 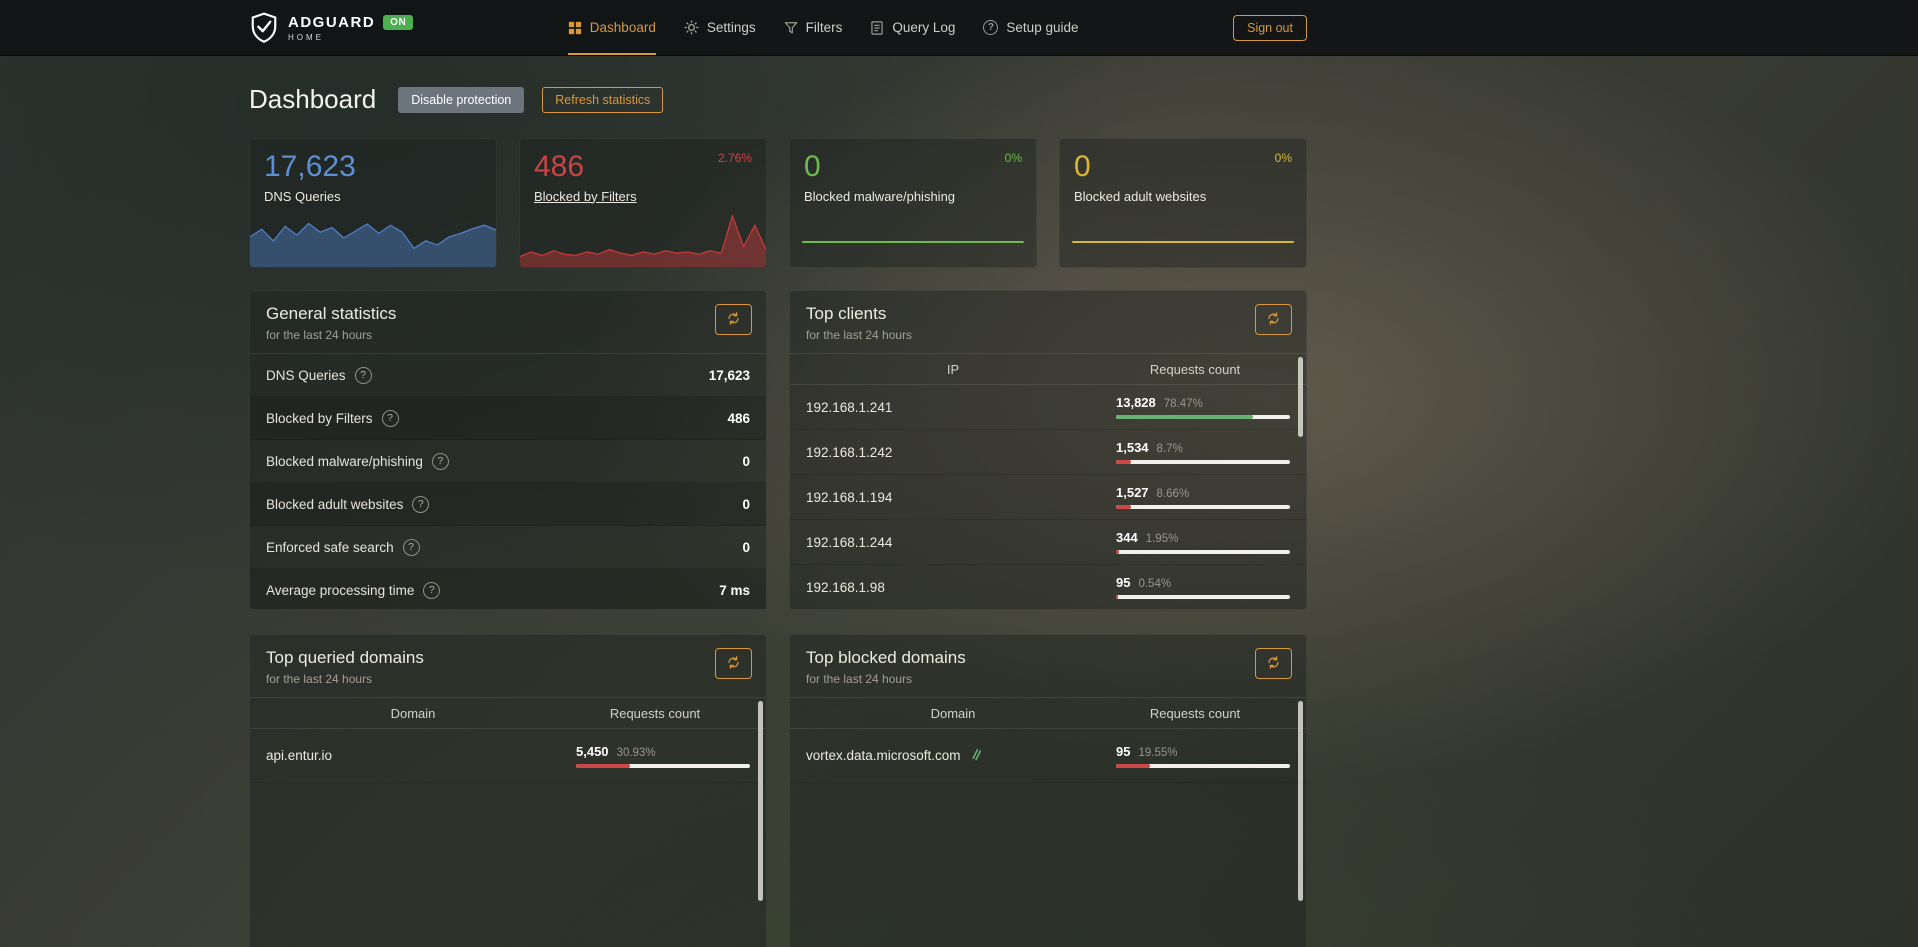 I want to click on stat-row-value: 17,623, so click(x=729, y=375).